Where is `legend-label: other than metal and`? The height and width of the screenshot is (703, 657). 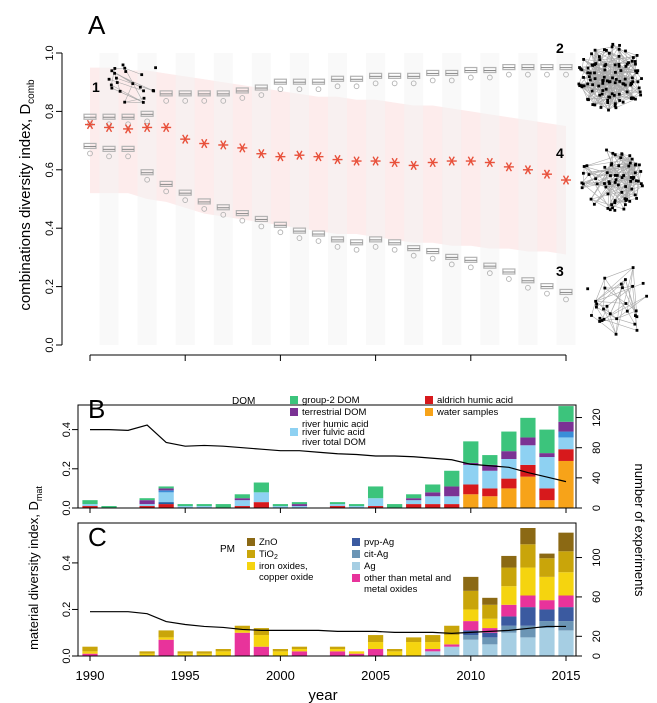 legend-label: other than metal and is located at coordinates (407, 578).